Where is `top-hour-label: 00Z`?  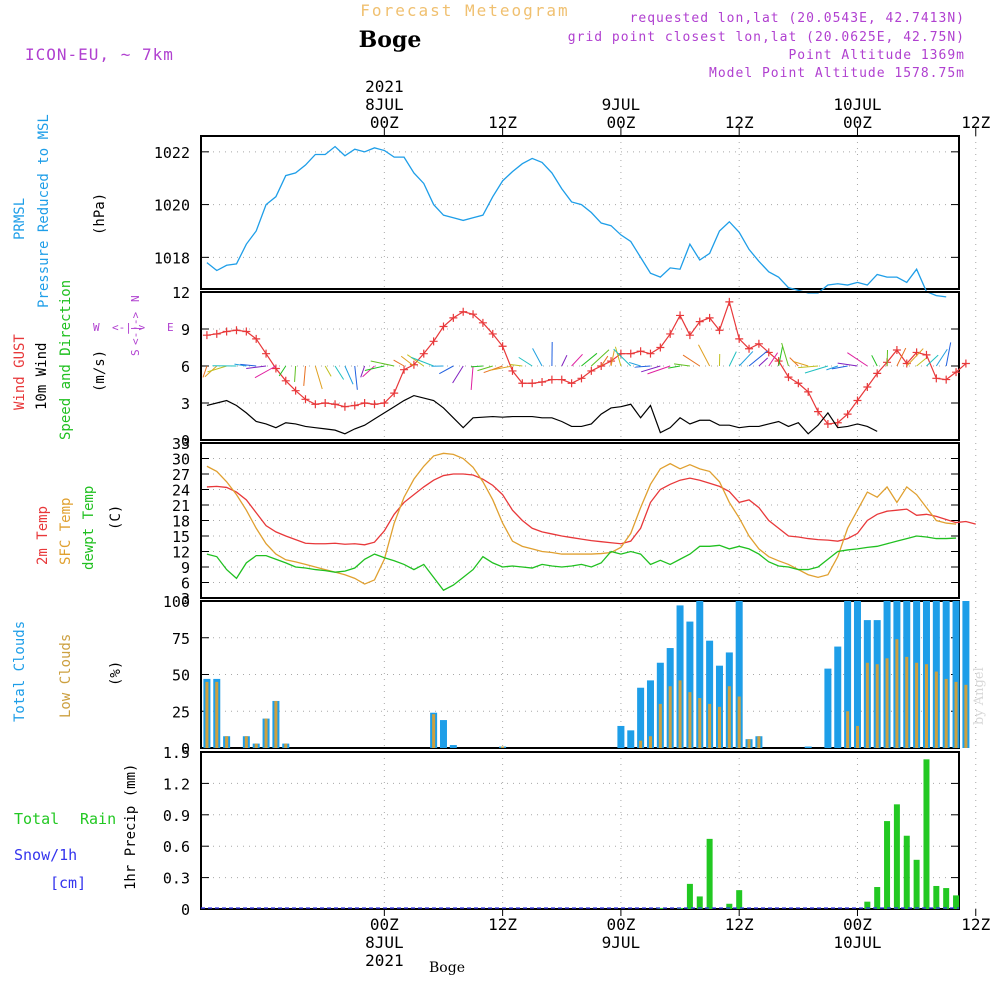
top-hour-label: 00Z is located at coordinates (384, 122).